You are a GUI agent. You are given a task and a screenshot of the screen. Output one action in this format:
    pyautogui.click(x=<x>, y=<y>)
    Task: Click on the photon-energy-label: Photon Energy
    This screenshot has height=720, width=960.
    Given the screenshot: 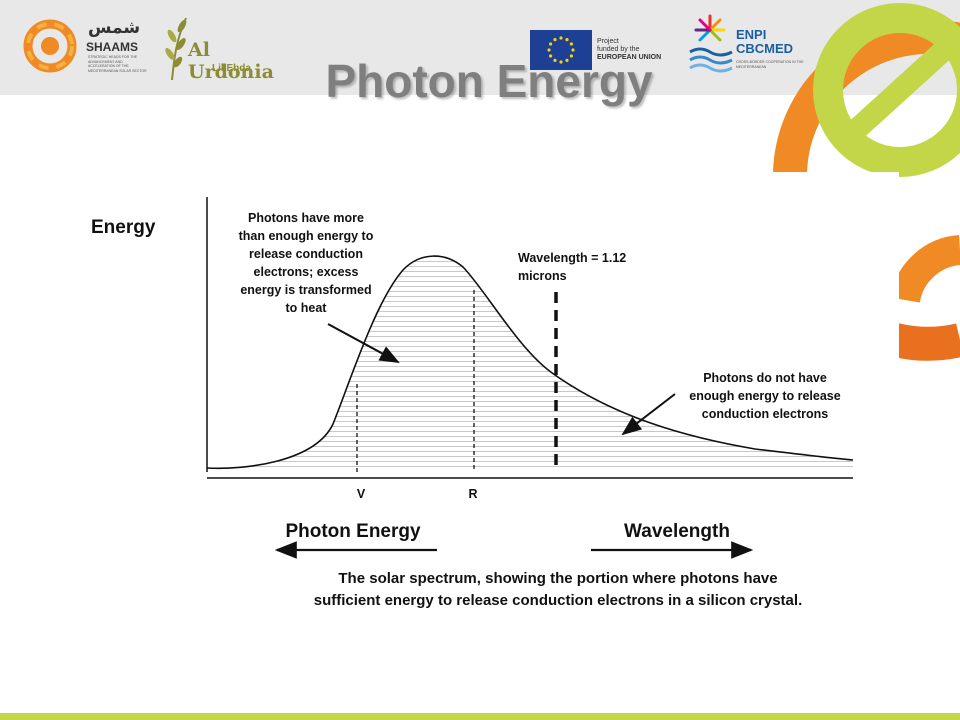 What is the action you would take?
    pyautogui.click(x=353, y=531)
    